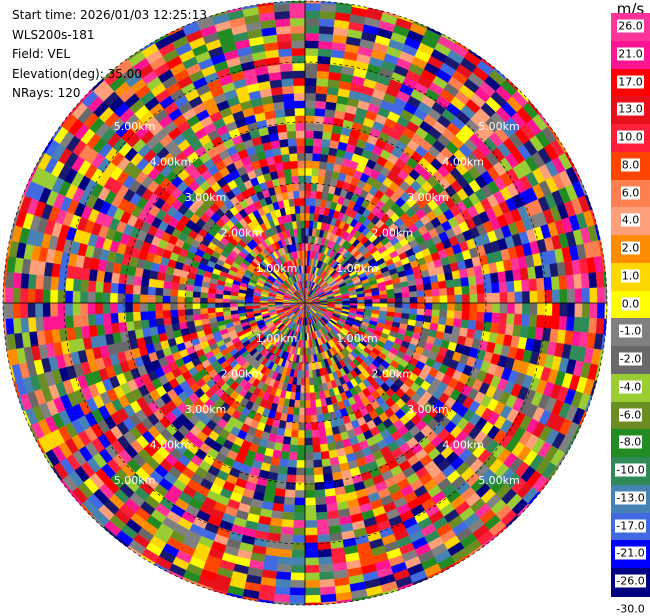  What do you see at coordinates (109, 75) in the screenshot?
I see `elevation-text: Elevation(deg): 35.00` at bounding box center [109, 75].